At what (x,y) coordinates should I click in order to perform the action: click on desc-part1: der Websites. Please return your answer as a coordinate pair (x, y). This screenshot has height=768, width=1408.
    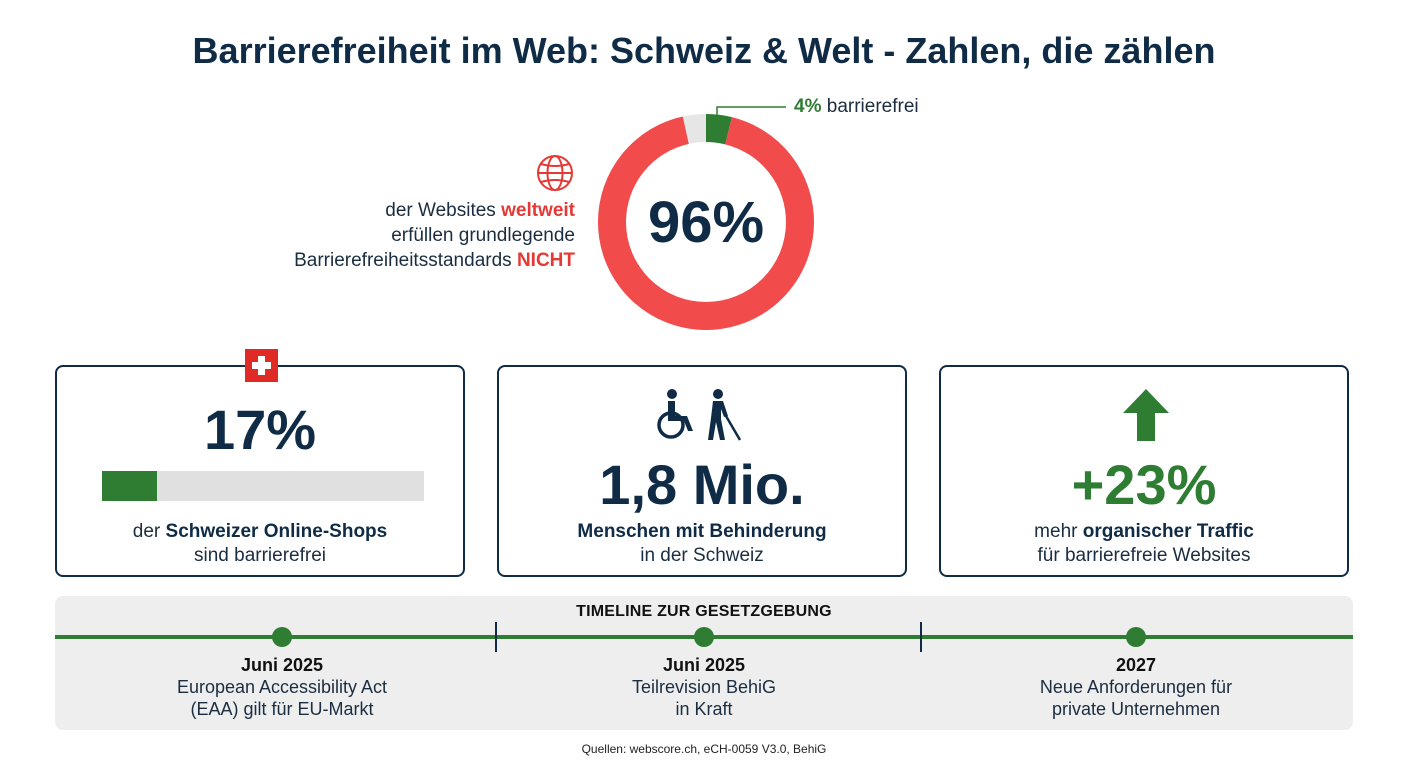
    Looking at the image, I should click on (443, 210).